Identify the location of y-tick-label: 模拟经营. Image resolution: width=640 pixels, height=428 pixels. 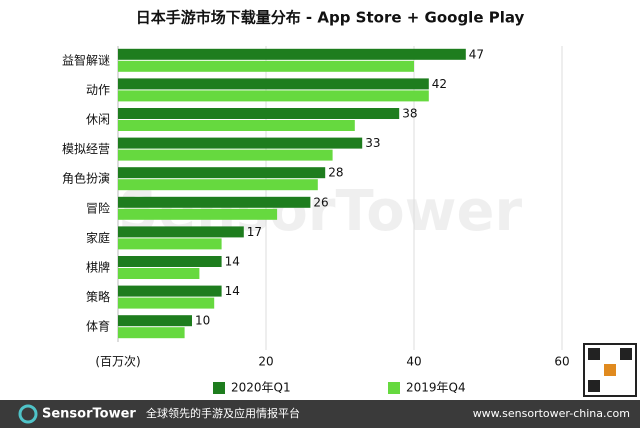
(86, 149).